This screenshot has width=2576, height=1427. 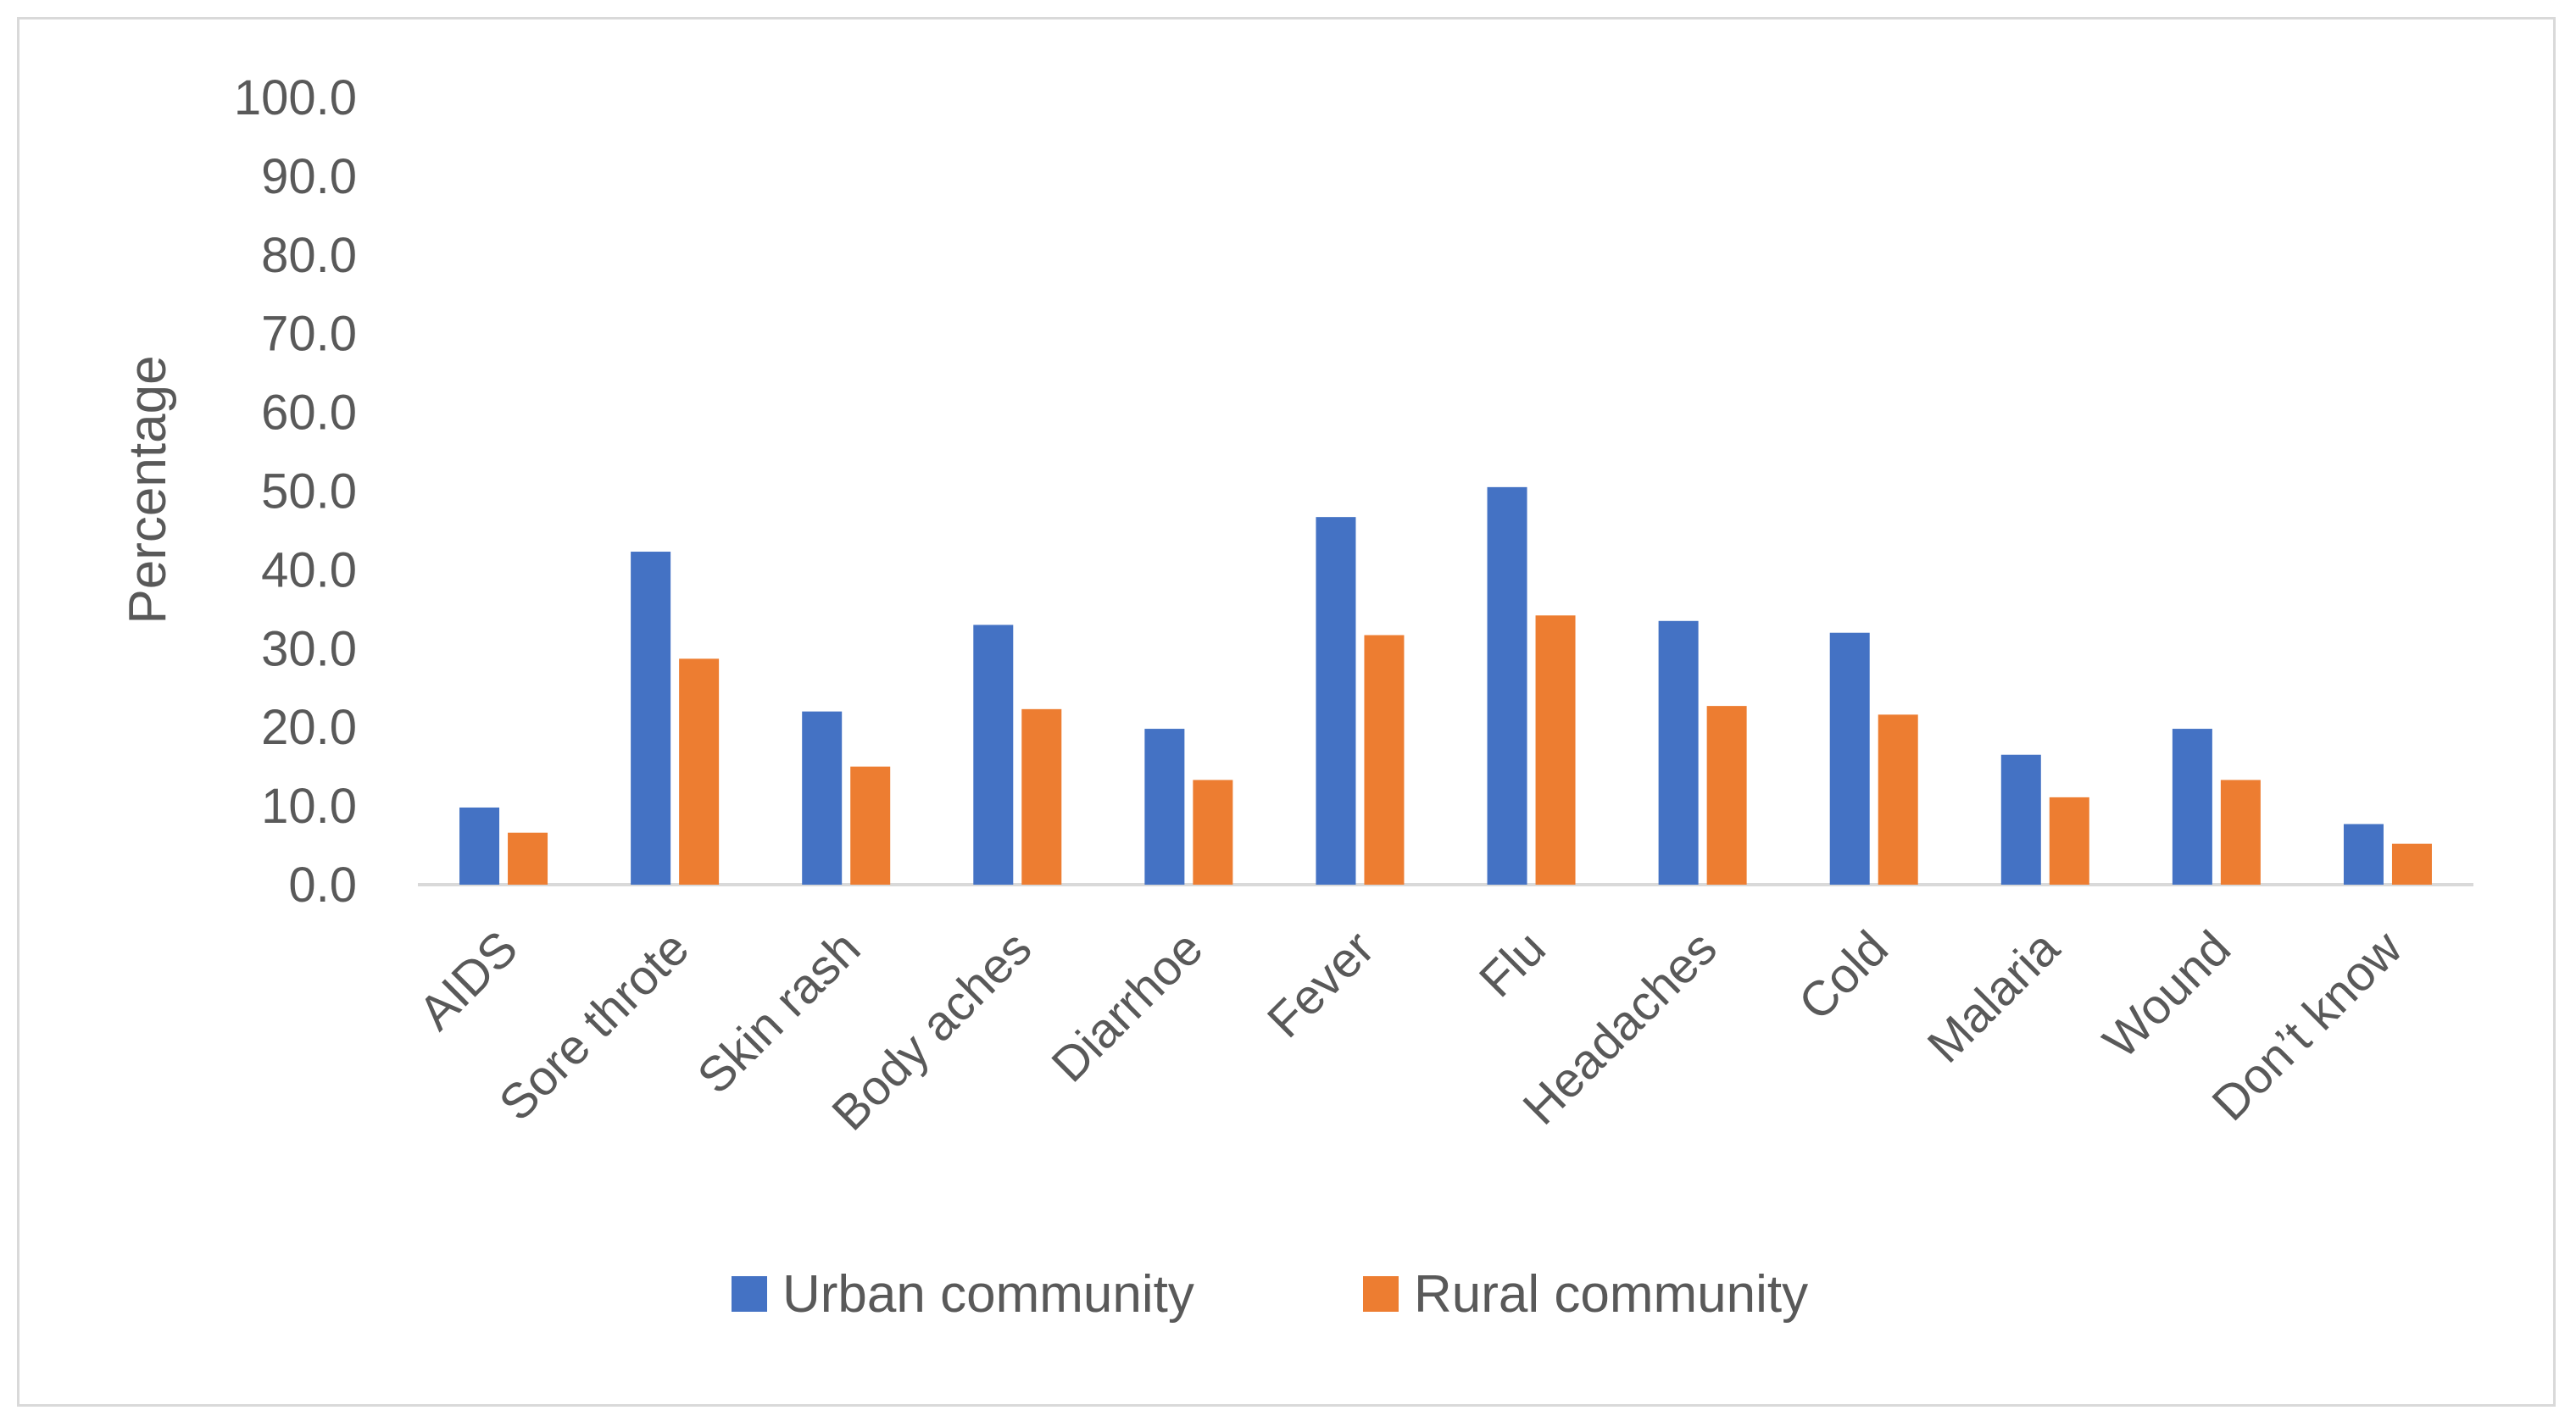 I want to click on y-axis-label: Percentage, so click(x=148, y=489).